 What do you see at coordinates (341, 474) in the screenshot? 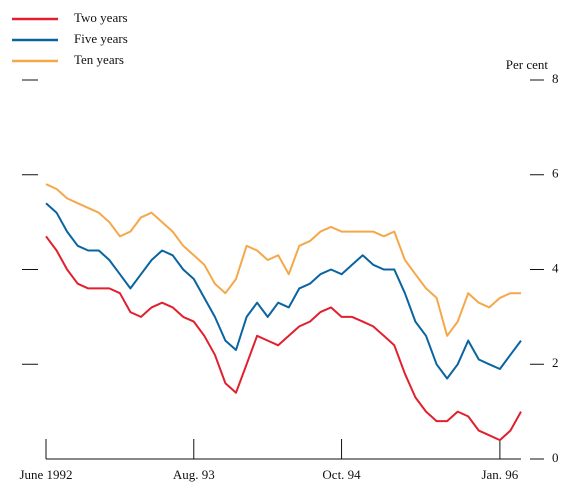
I see `x-tick-label: Oct. 94` at bounding box center [341, 474].